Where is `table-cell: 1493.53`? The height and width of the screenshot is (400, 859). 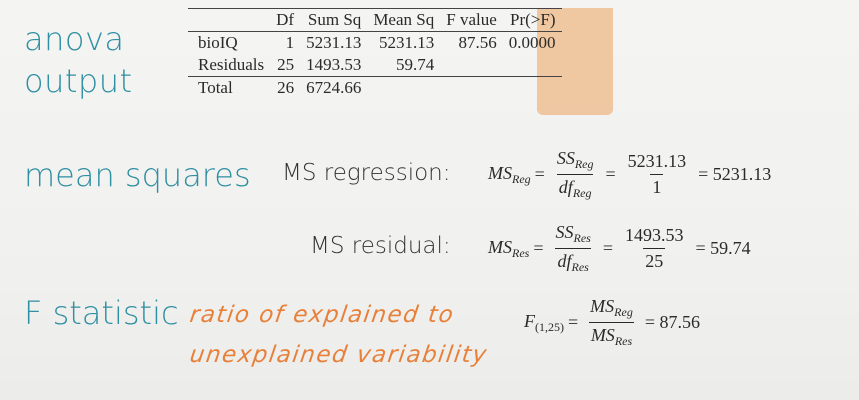
table-cell: 1493.53 is located at coordinates (334, 64).